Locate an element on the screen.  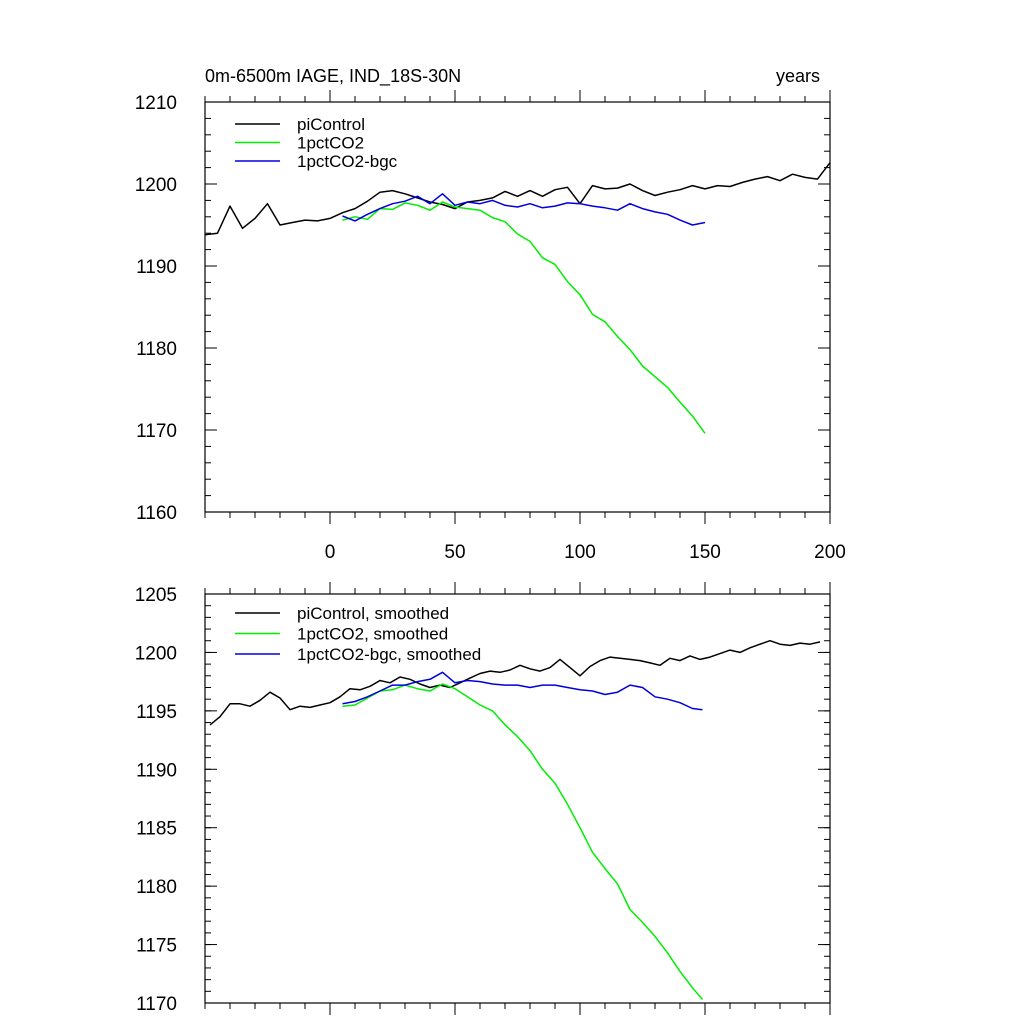
legend-label: 1pctCO2-bgc, smoothed is located at coordinates (389, 654).